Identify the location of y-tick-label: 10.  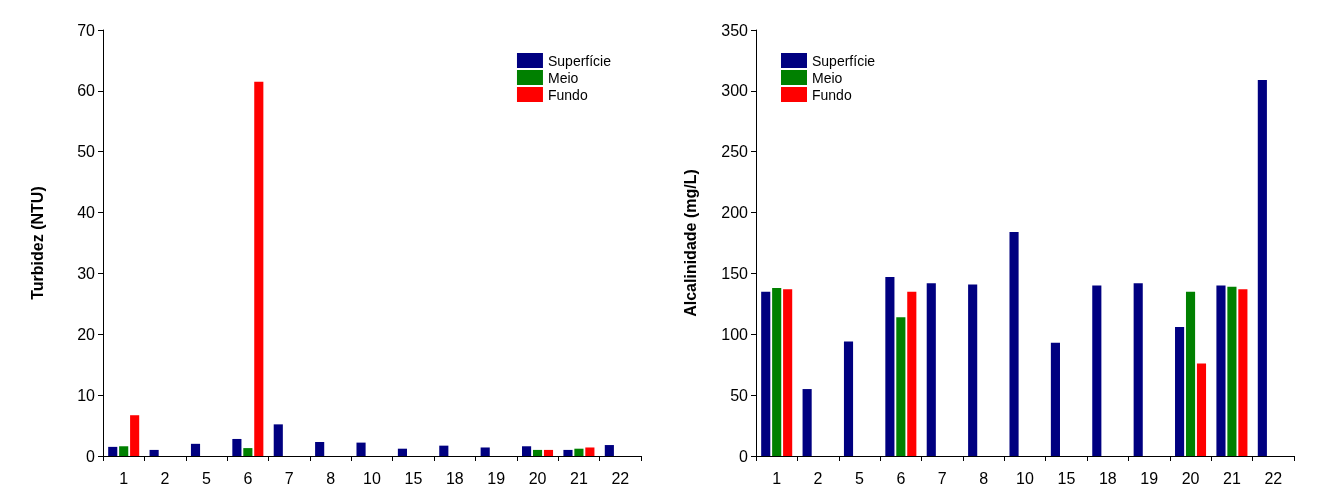
(86, 395).